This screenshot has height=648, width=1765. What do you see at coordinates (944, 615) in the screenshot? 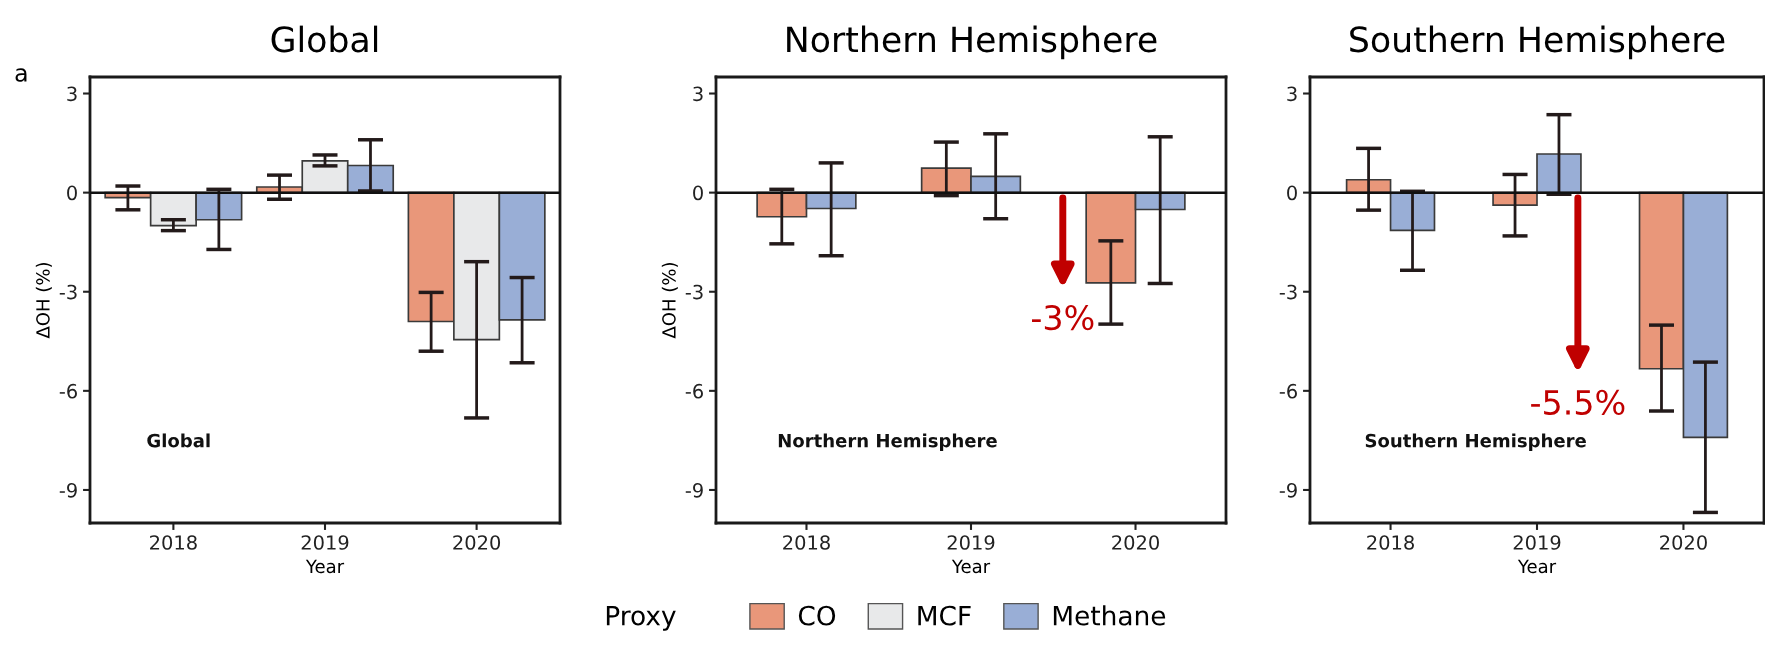
I see `legend-label: MCF` at bounding box center [944, 615].